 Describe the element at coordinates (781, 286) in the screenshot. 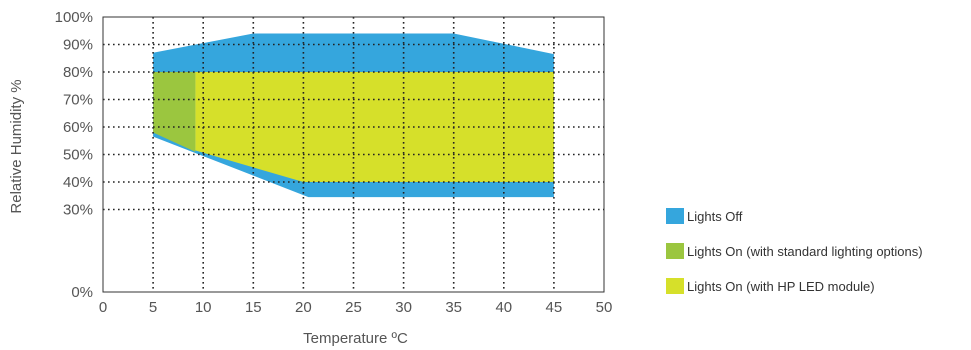

I see `legend-label-lights-on-hp-led: Lights On (with HP LED module)` at that location.